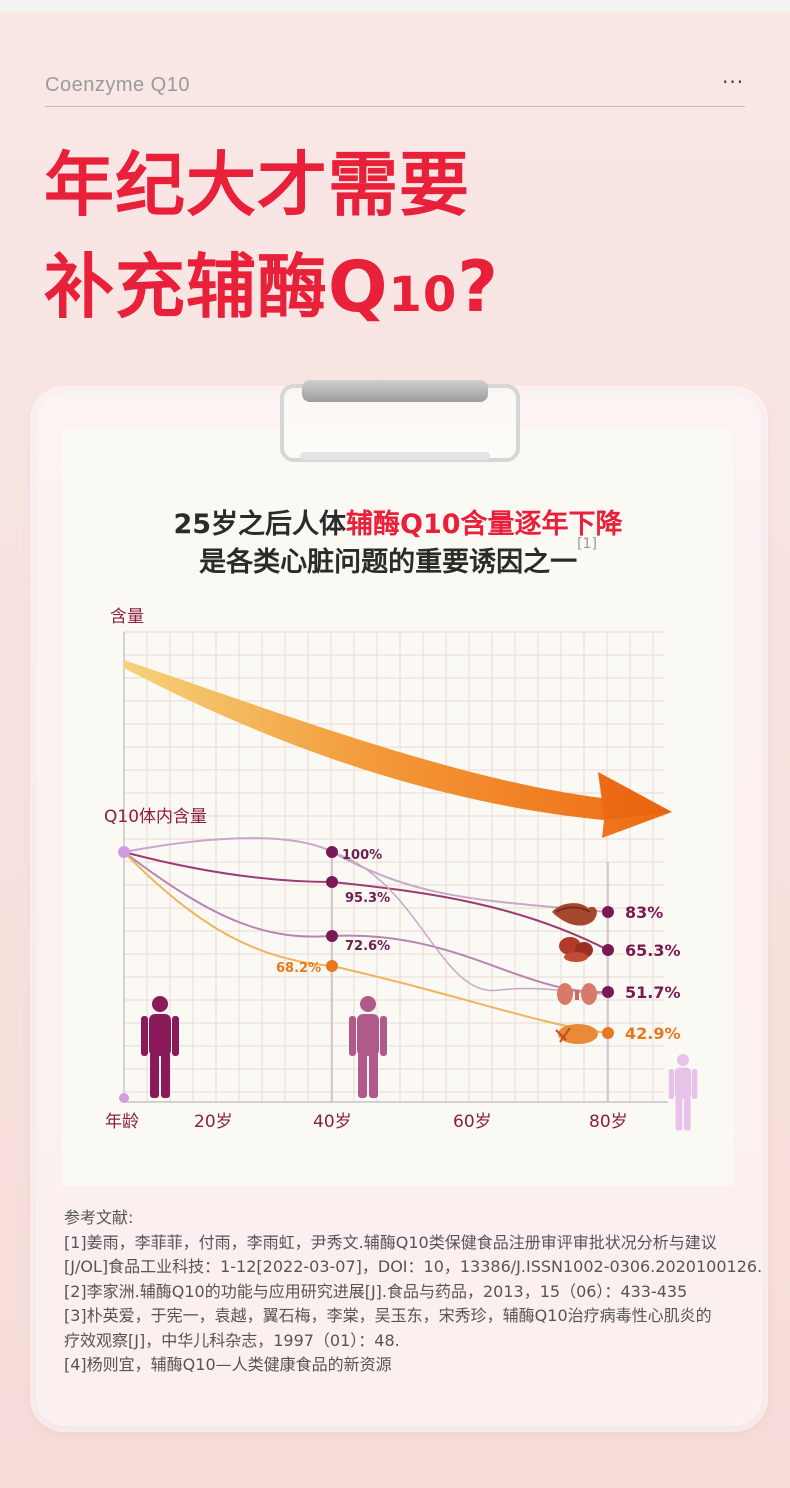 The image size is (790, 1488). I want to click on x-tick-80: 80岁, so click(608, 1122).